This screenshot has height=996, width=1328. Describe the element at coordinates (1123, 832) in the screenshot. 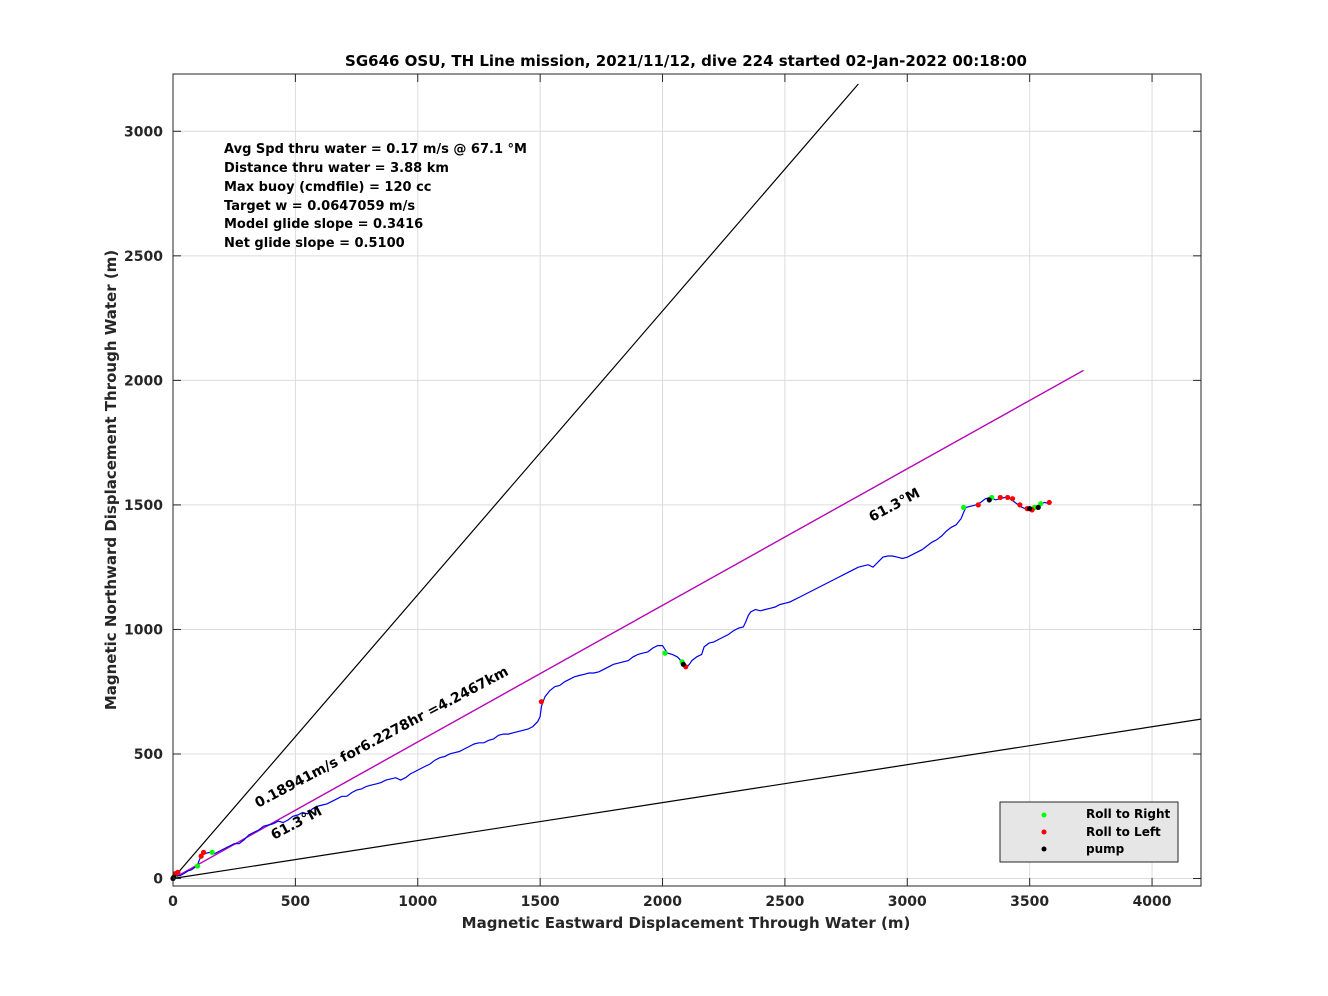

I see `legend-label-roll-left: Roll to Left` at that location.